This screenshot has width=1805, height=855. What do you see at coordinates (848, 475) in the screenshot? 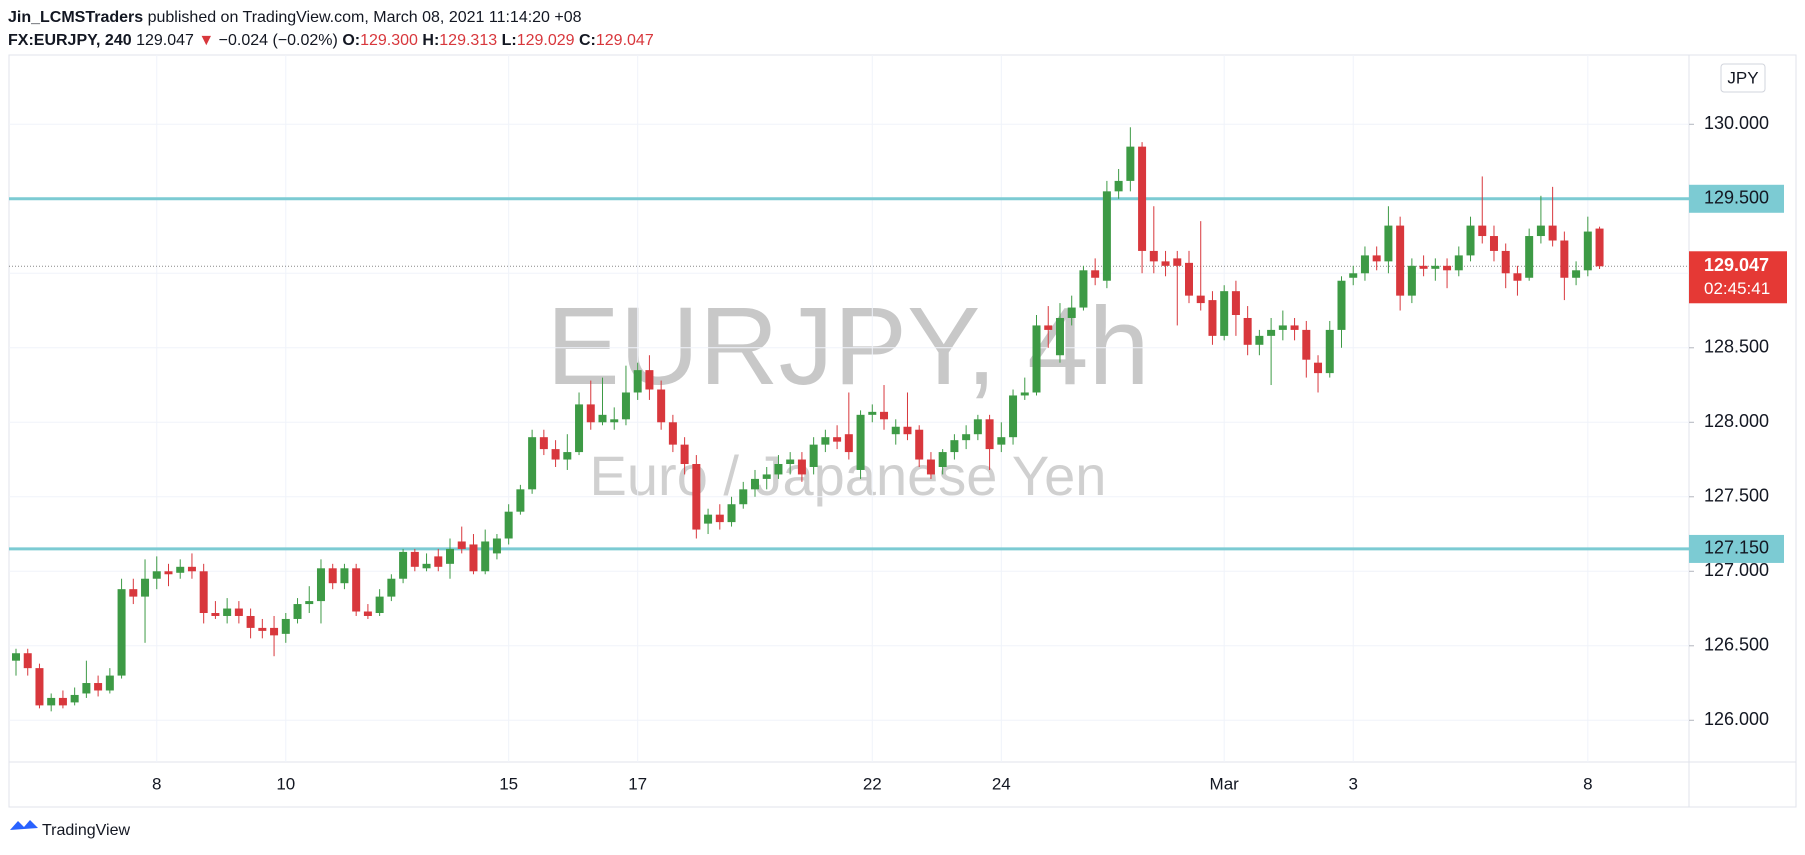
I see `watermark-subtitle: Euro / Japanese Yen` at bounding box center [848, 475].